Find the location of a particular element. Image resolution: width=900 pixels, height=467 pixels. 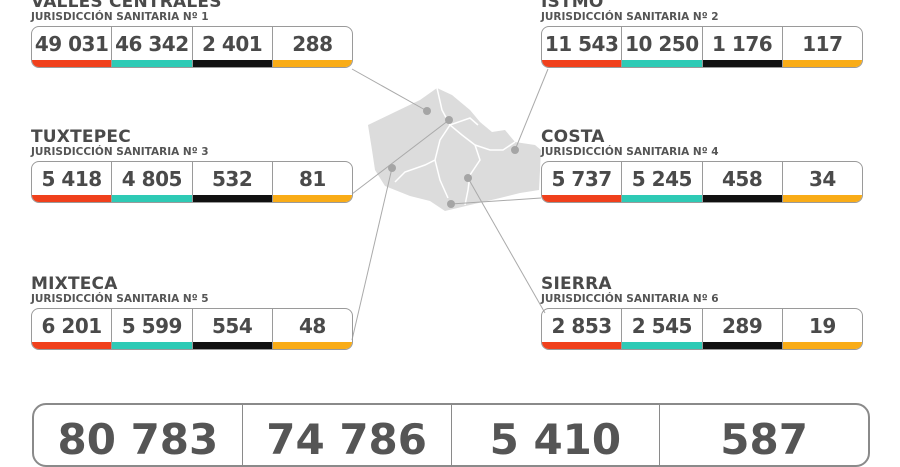

stat-deaths: 532 is located at coordinates (232, 182).